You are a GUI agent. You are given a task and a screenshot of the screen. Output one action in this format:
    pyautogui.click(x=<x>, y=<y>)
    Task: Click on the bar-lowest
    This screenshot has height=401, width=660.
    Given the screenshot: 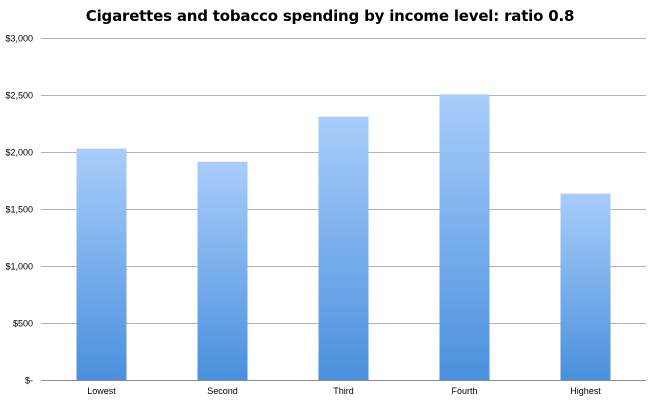 What is the action you would take?
    pyautogui.click(x=101, y=264)
    